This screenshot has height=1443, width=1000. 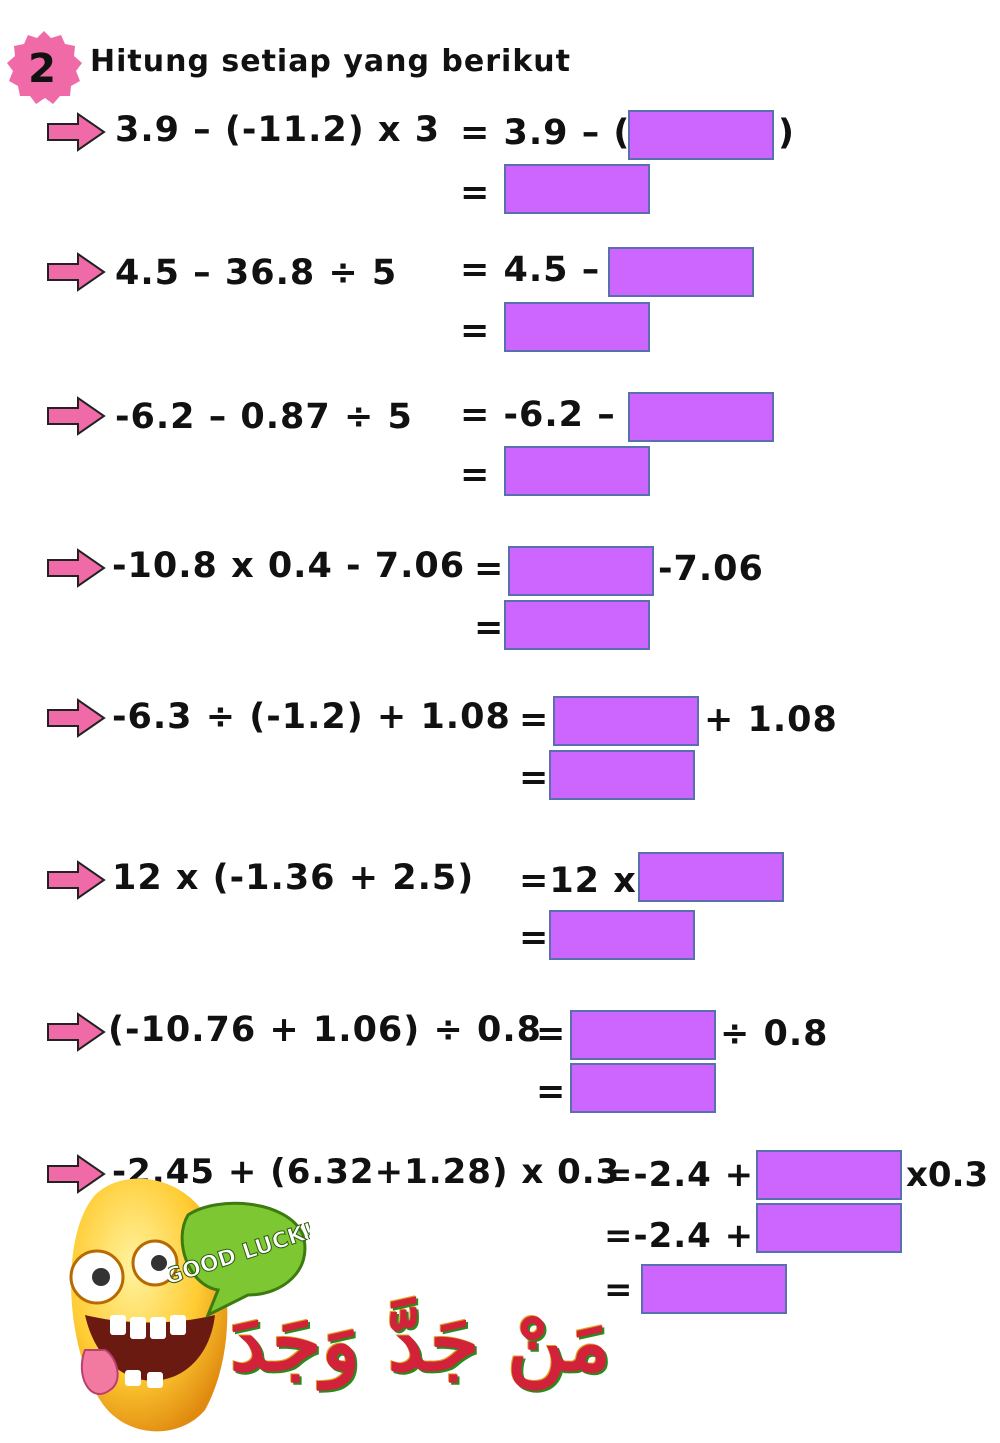 I want to click on answer-box-8a, so click(x=829, y=1175).